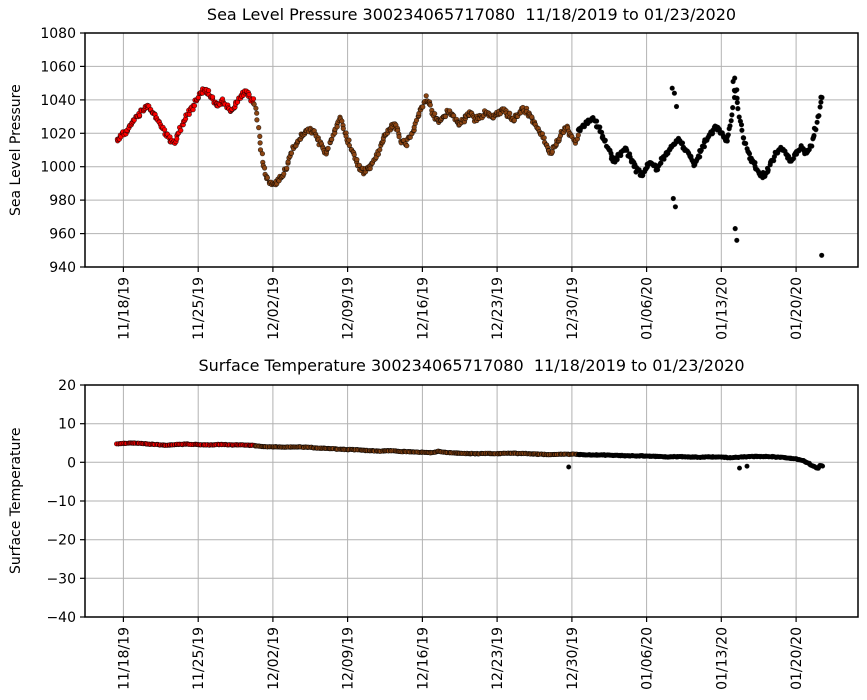 This screenshot has width=867, height=700. I want to click on y-tick-label: 940, so click(62, 268).